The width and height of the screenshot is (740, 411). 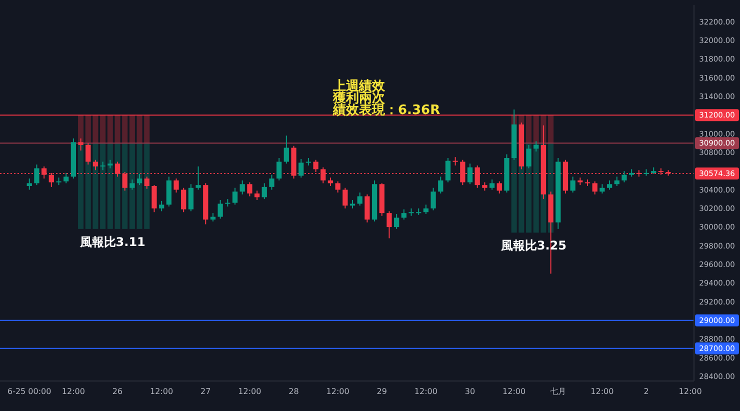 What do you see at coordinates (205, 391) in the screenshot?
I see `x-tick-label: 27` at bounding box center [205, 391].